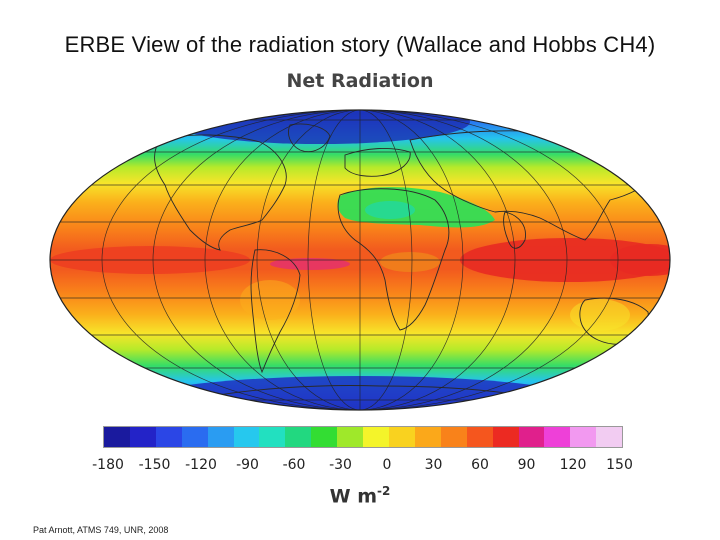  What do you see at coordinates (433, 465) in the screenshot?
I see `colorbar-tick-label: 30` at bounding box center [433, 465].